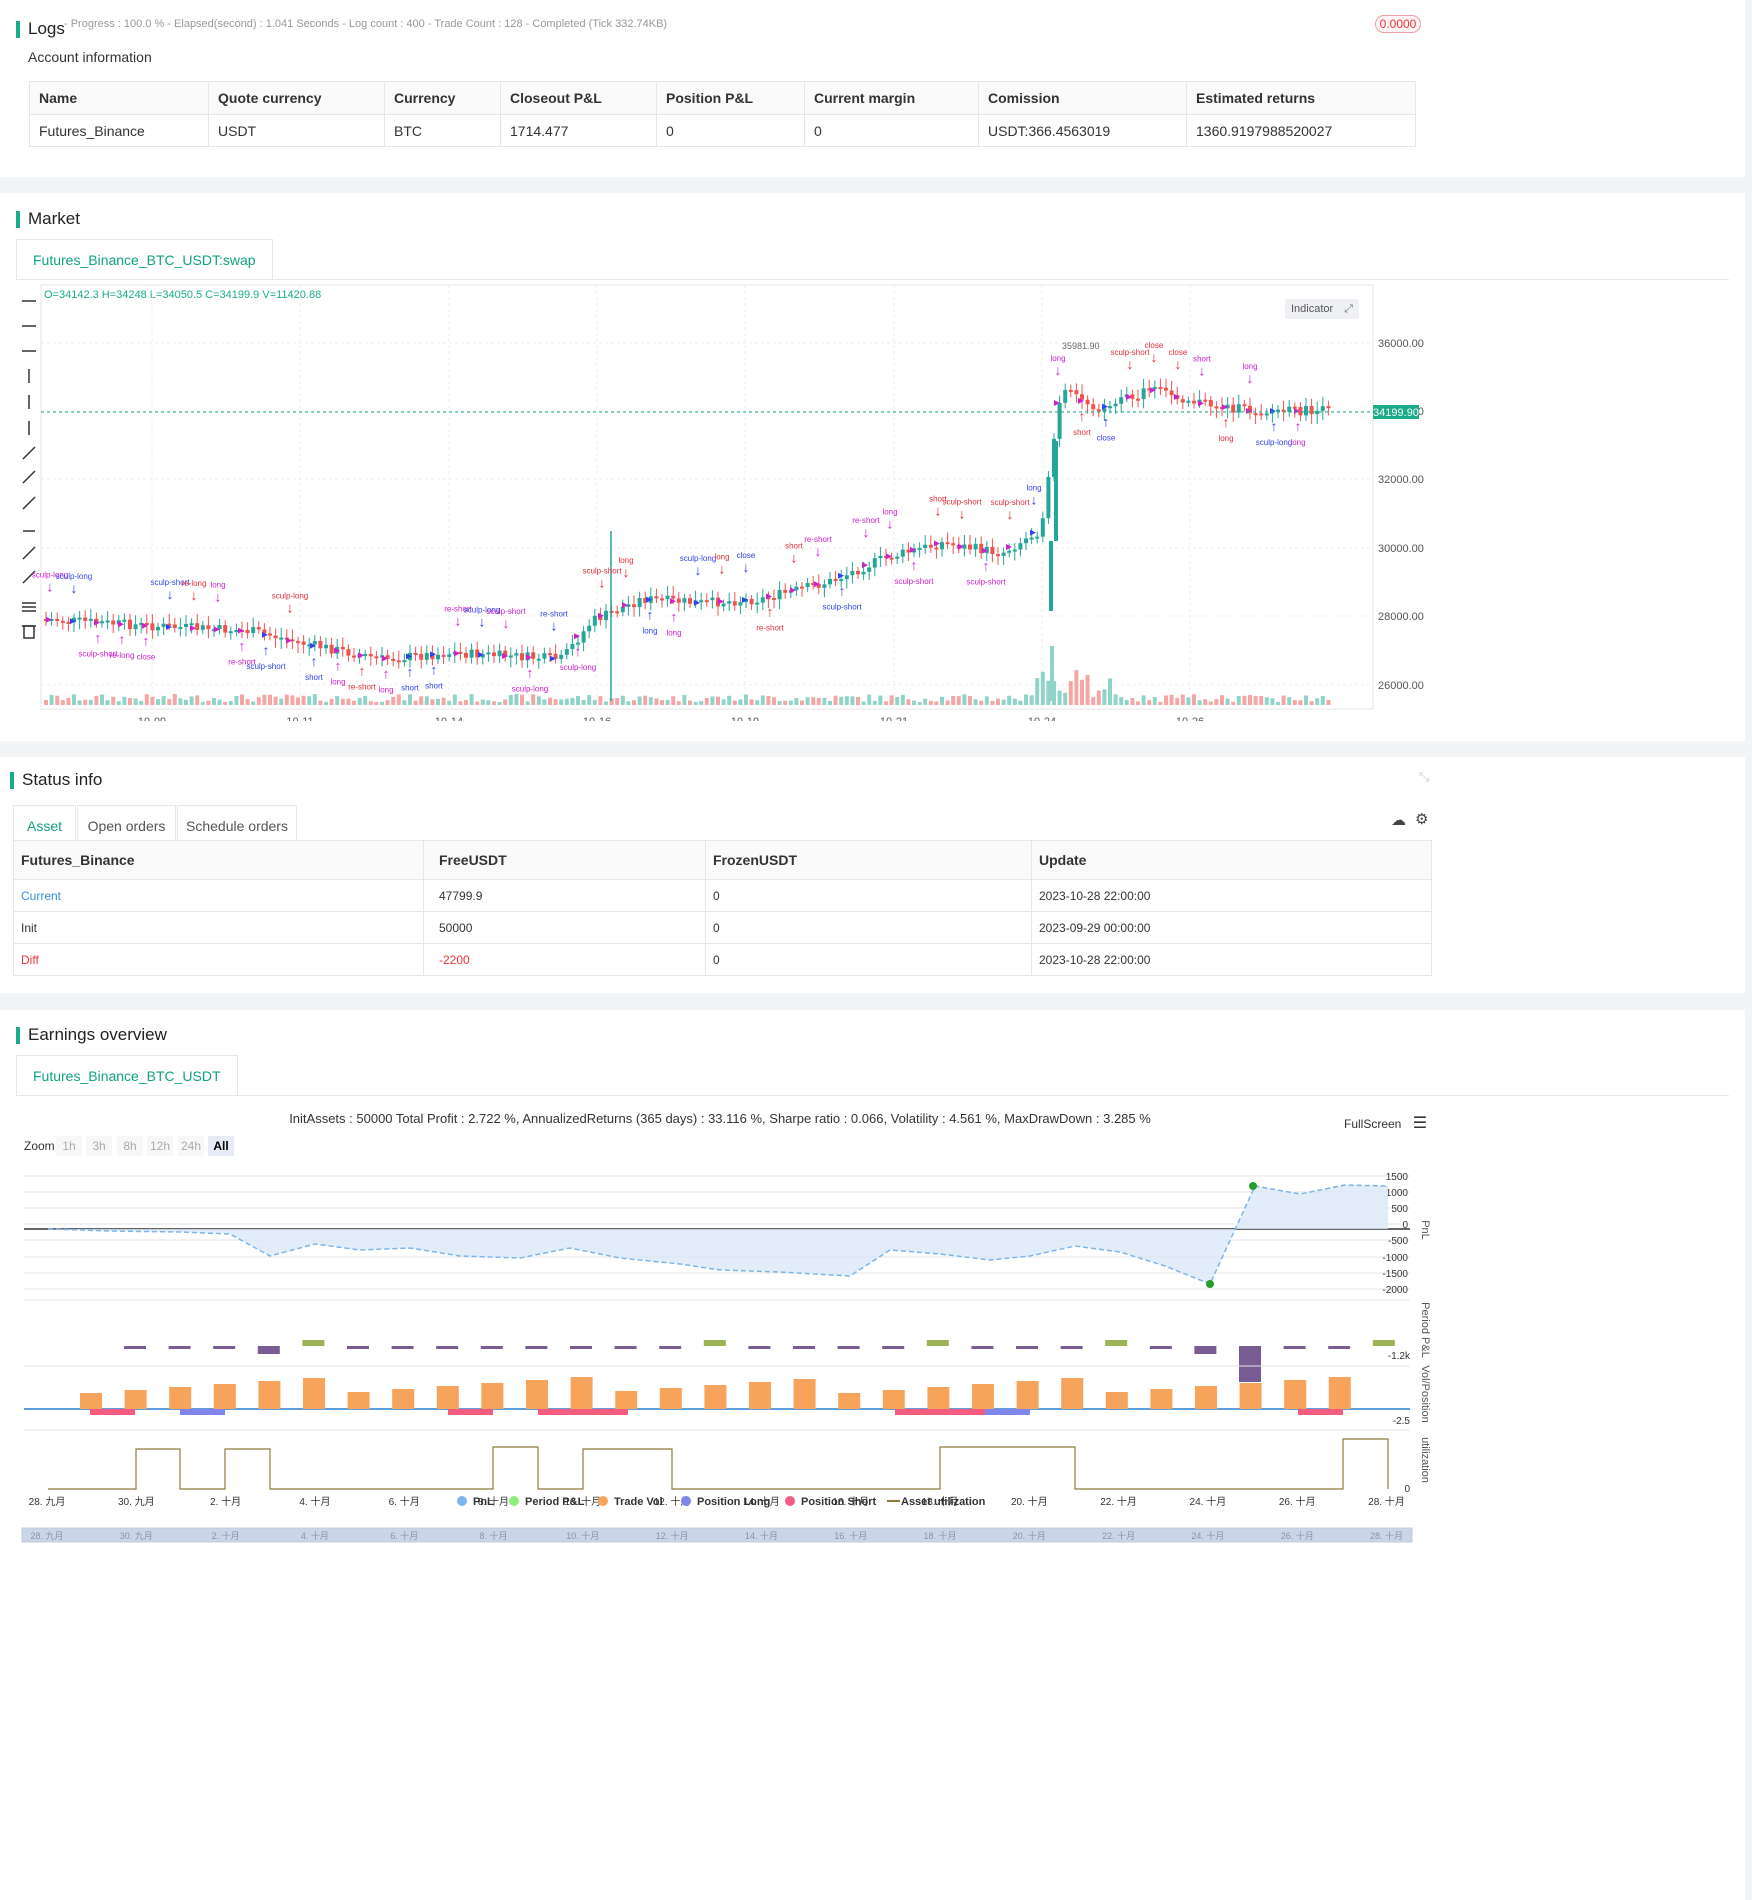  I want to click on legend-item: Position Short, so click(839, 1502).